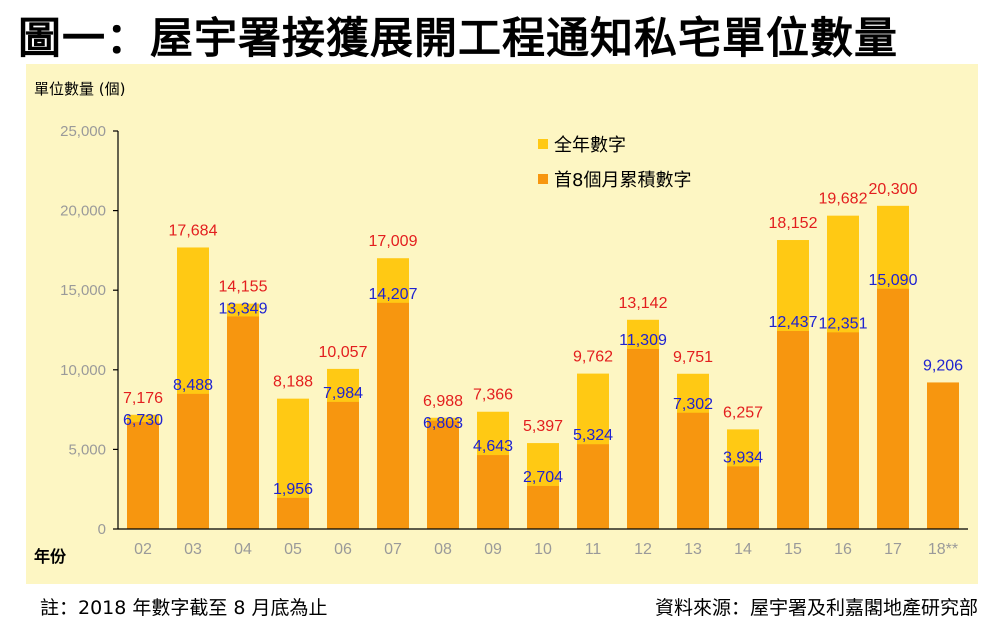 The height and width of the screenshot is (627, 1006). What do you see at coordinates (493, 446) in the screenshot?
I see `data-label-first-8-months: 4,643` at bounding box center [493, 446].